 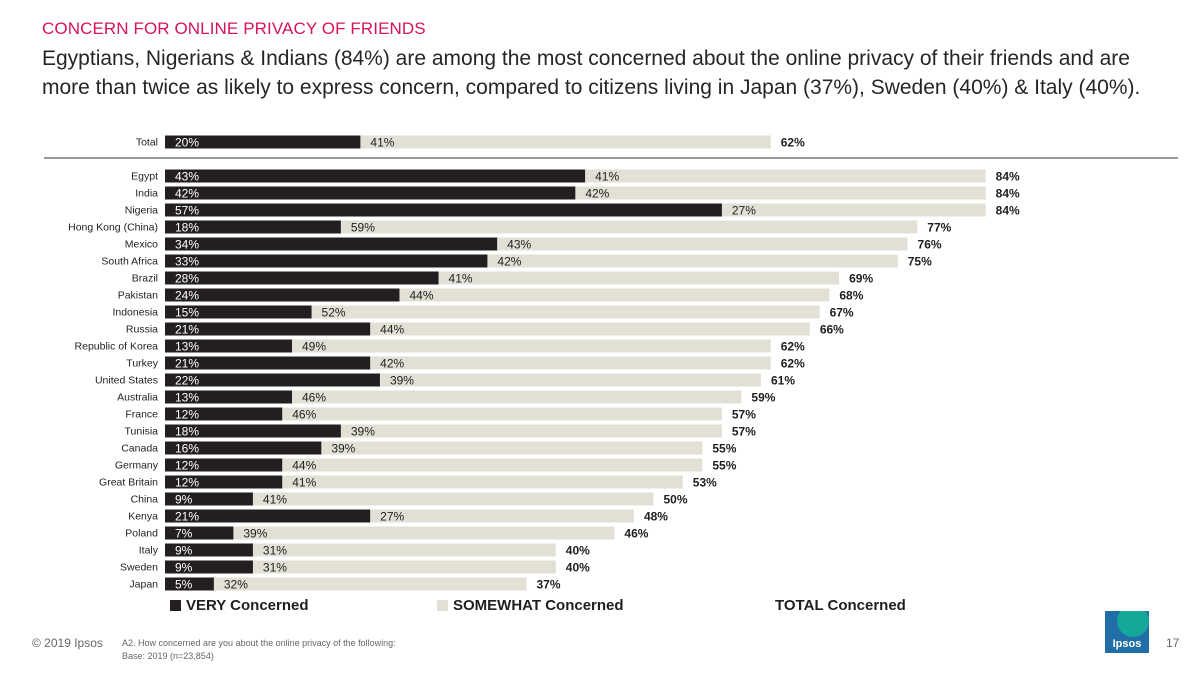 What do you see at coordinates (402, 381) in the screenshot?
I see `somewhat-value-label: 39%` at bounding box center [402, 381].